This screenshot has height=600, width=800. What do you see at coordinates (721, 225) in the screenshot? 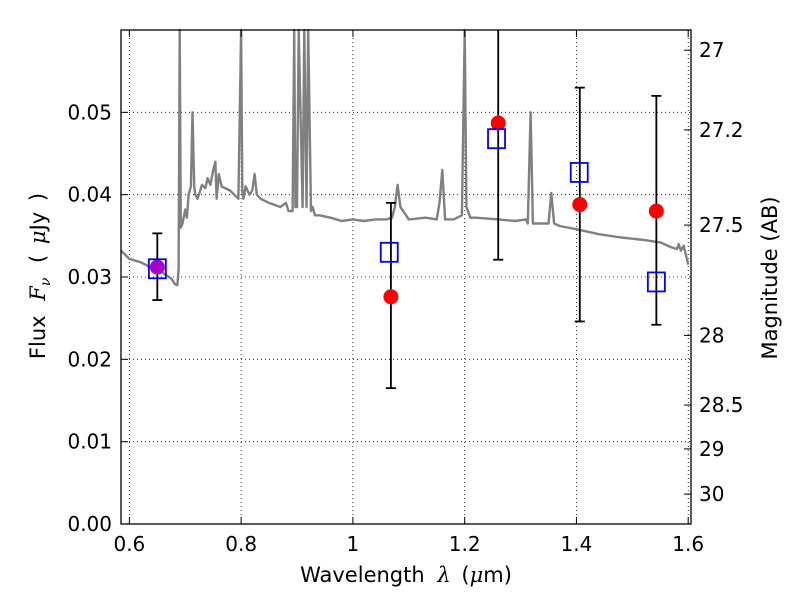
I see `y2-tick-label: 27.5` at bounding box center [721, 225].